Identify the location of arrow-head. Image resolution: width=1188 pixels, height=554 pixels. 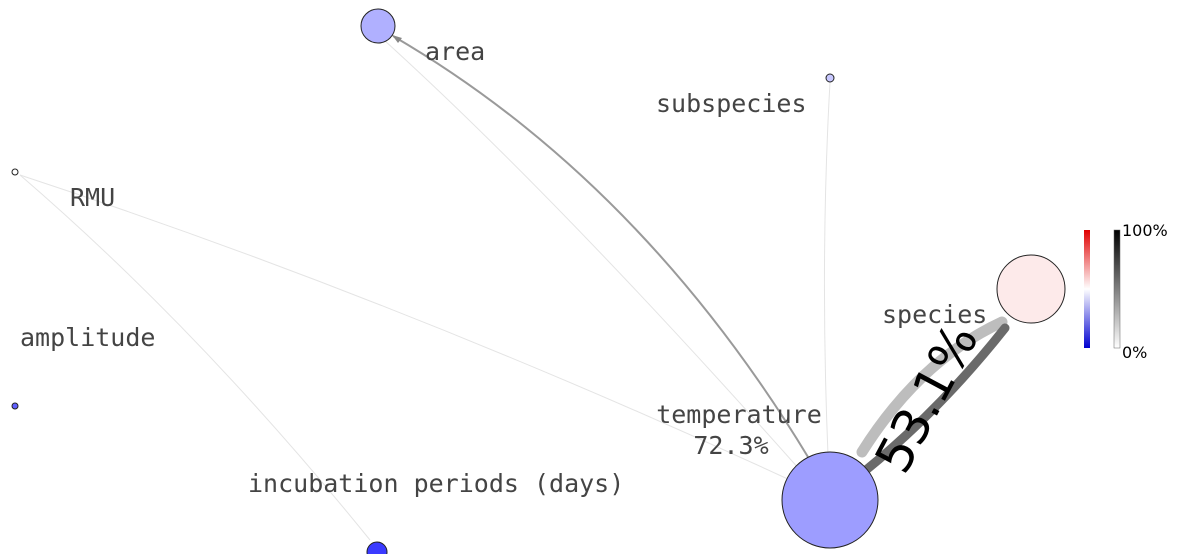
(397, 39).